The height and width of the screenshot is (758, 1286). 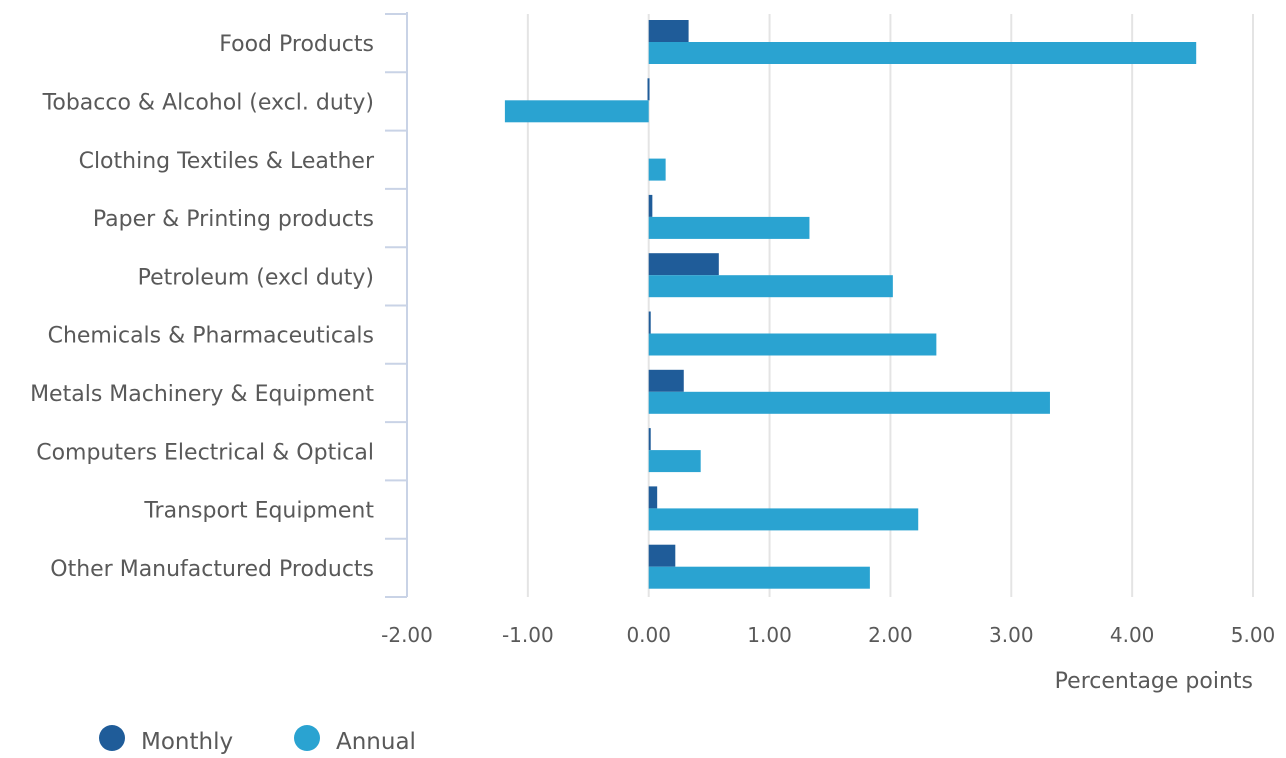 I want to click on x-tick-label: -2.00, so click(x=407, y=635).